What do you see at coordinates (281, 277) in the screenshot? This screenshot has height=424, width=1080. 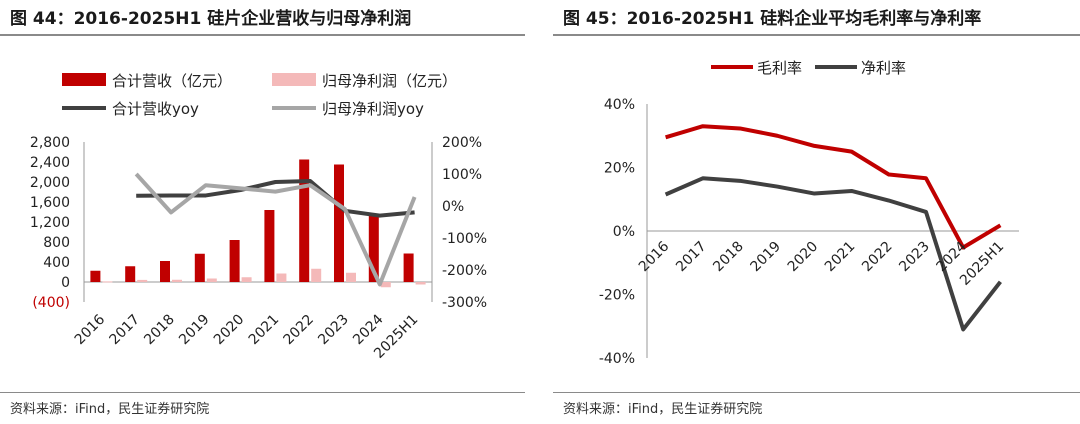 I see `bar-bar-1-2021` at bounding box center [281, 277].